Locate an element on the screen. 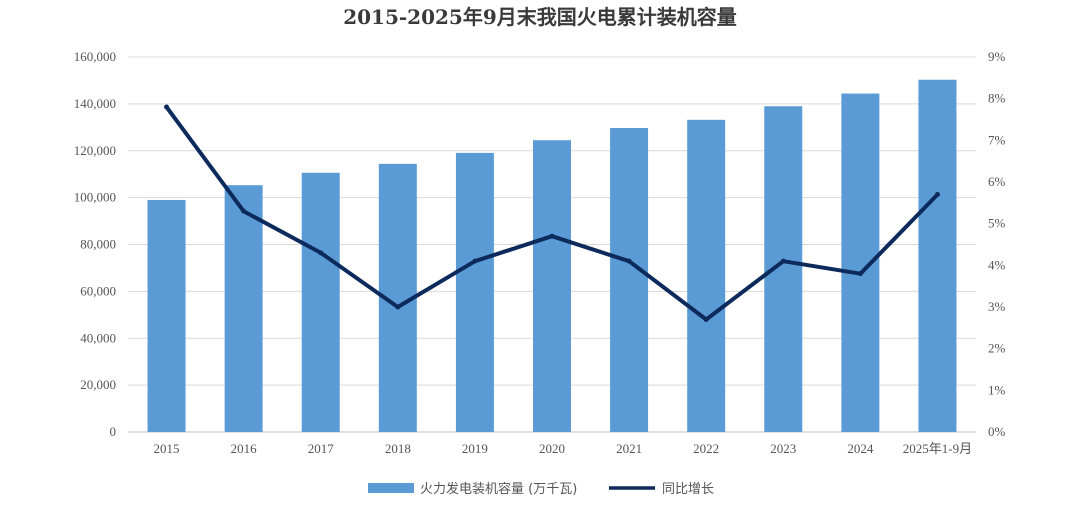 The image size is (1080, 508). x-tick-label: 2019 is located at coordinates (475, 448).